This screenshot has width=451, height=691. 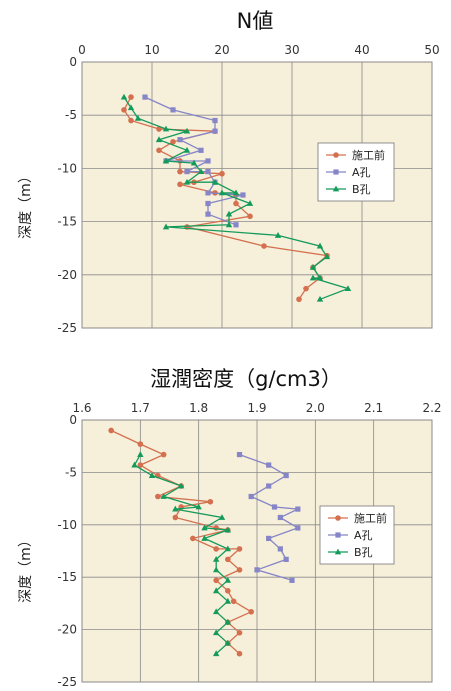 What do you see at coordinates (140, 408) in the screenshot?
I see `x-tick-label: 1.7` at bounding box center [140, 408].